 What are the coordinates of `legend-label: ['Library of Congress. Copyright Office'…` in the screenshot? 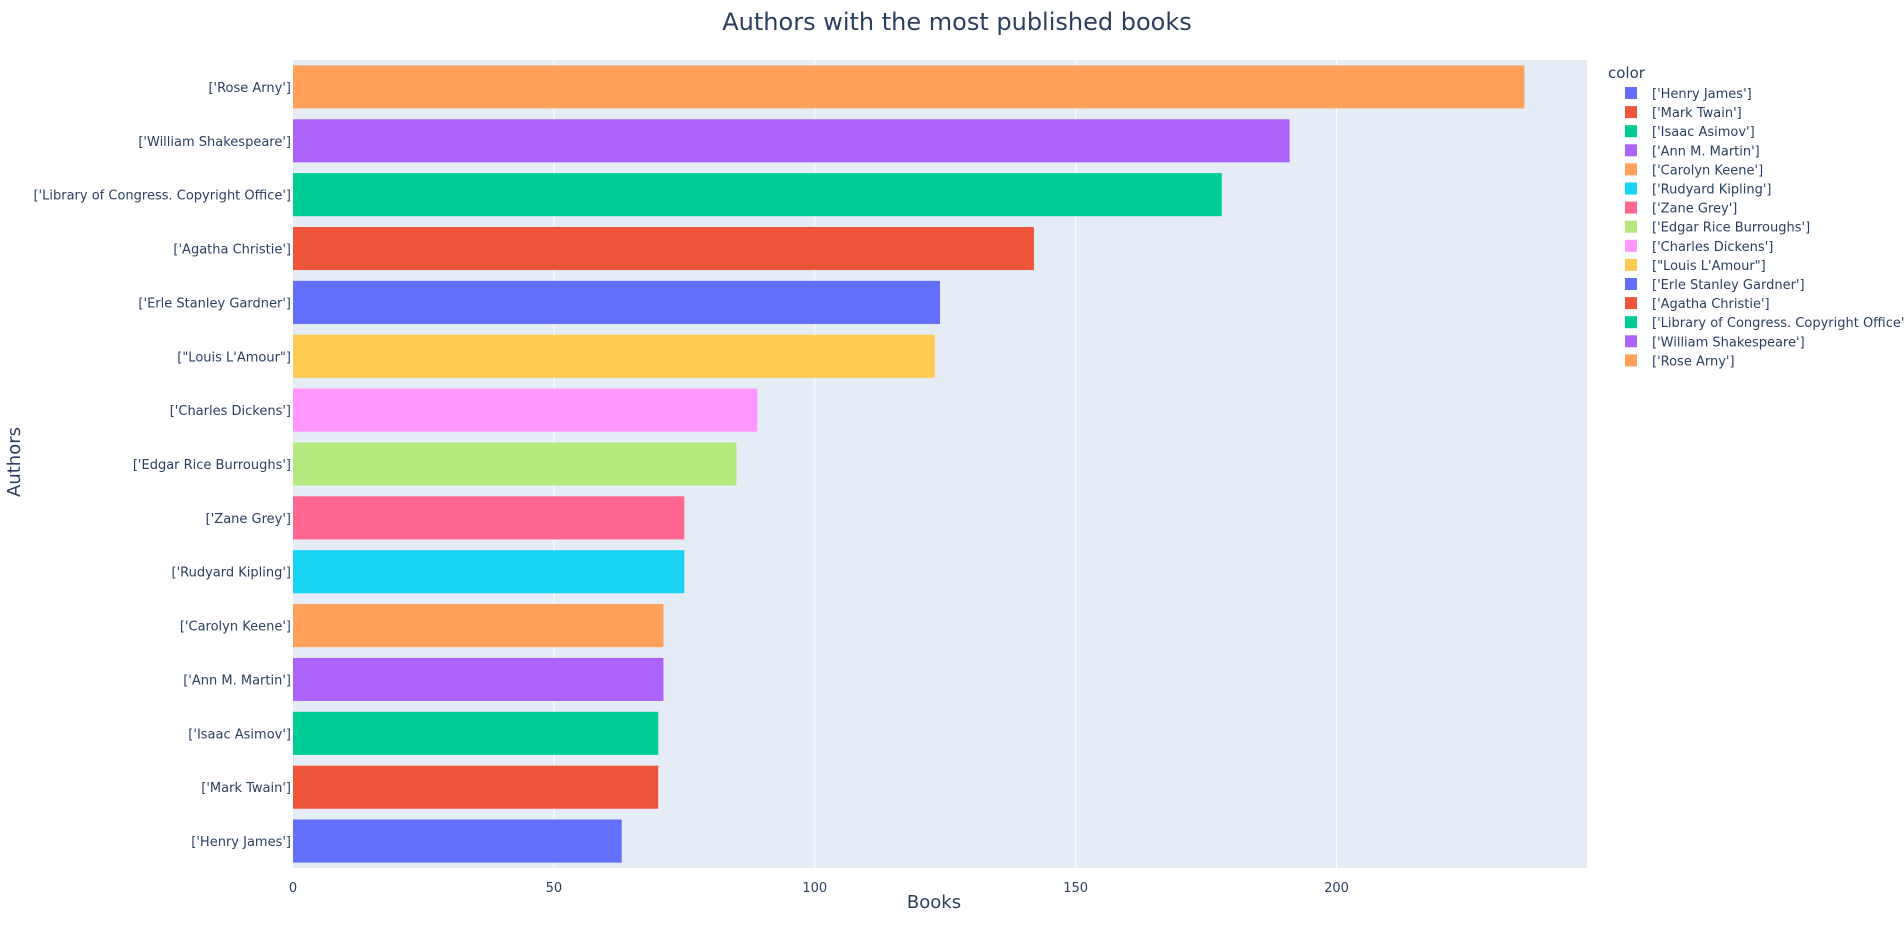 It's located at (1778, 323).